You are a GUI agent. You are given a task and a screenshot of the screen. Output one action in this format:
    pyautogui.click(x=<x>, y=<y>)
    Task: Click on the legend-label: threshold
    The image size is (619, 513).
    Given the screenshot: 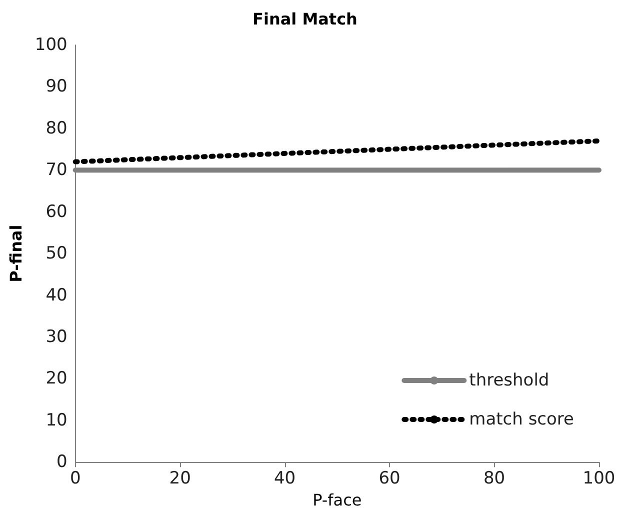 What is the action you would take?
    pyautogui.click(x=509, y=380)
    